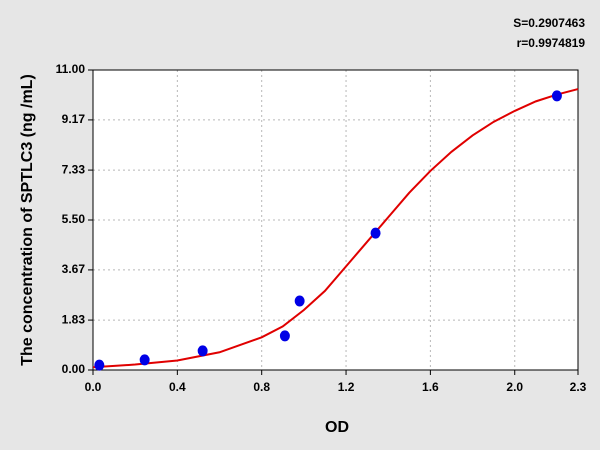 This screenshot has width=600, height=450. Describe the element at coordinates (514, 387) in the screenshot. I see `x-tick-label: 2.0` at that location.